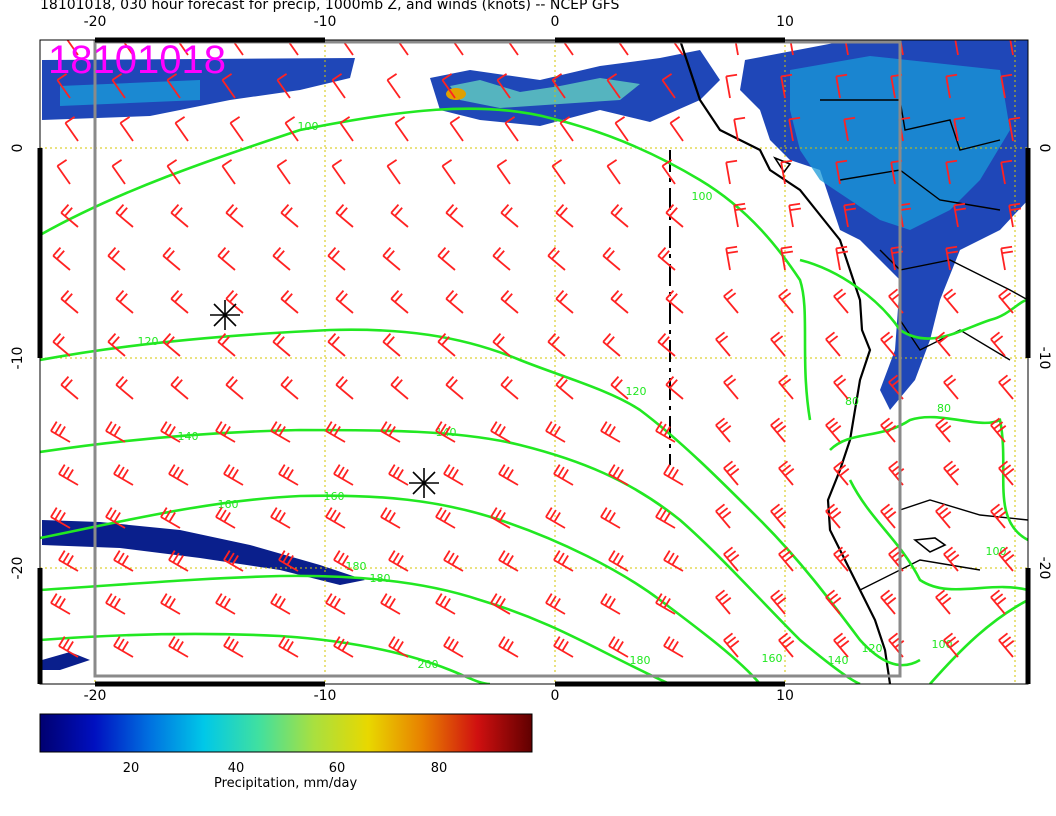 The width and height of the screenshot is (1056, 816). Describe the element at coordinates (944, 408) in the screenshot. I see `contour-label: 80` at that location.